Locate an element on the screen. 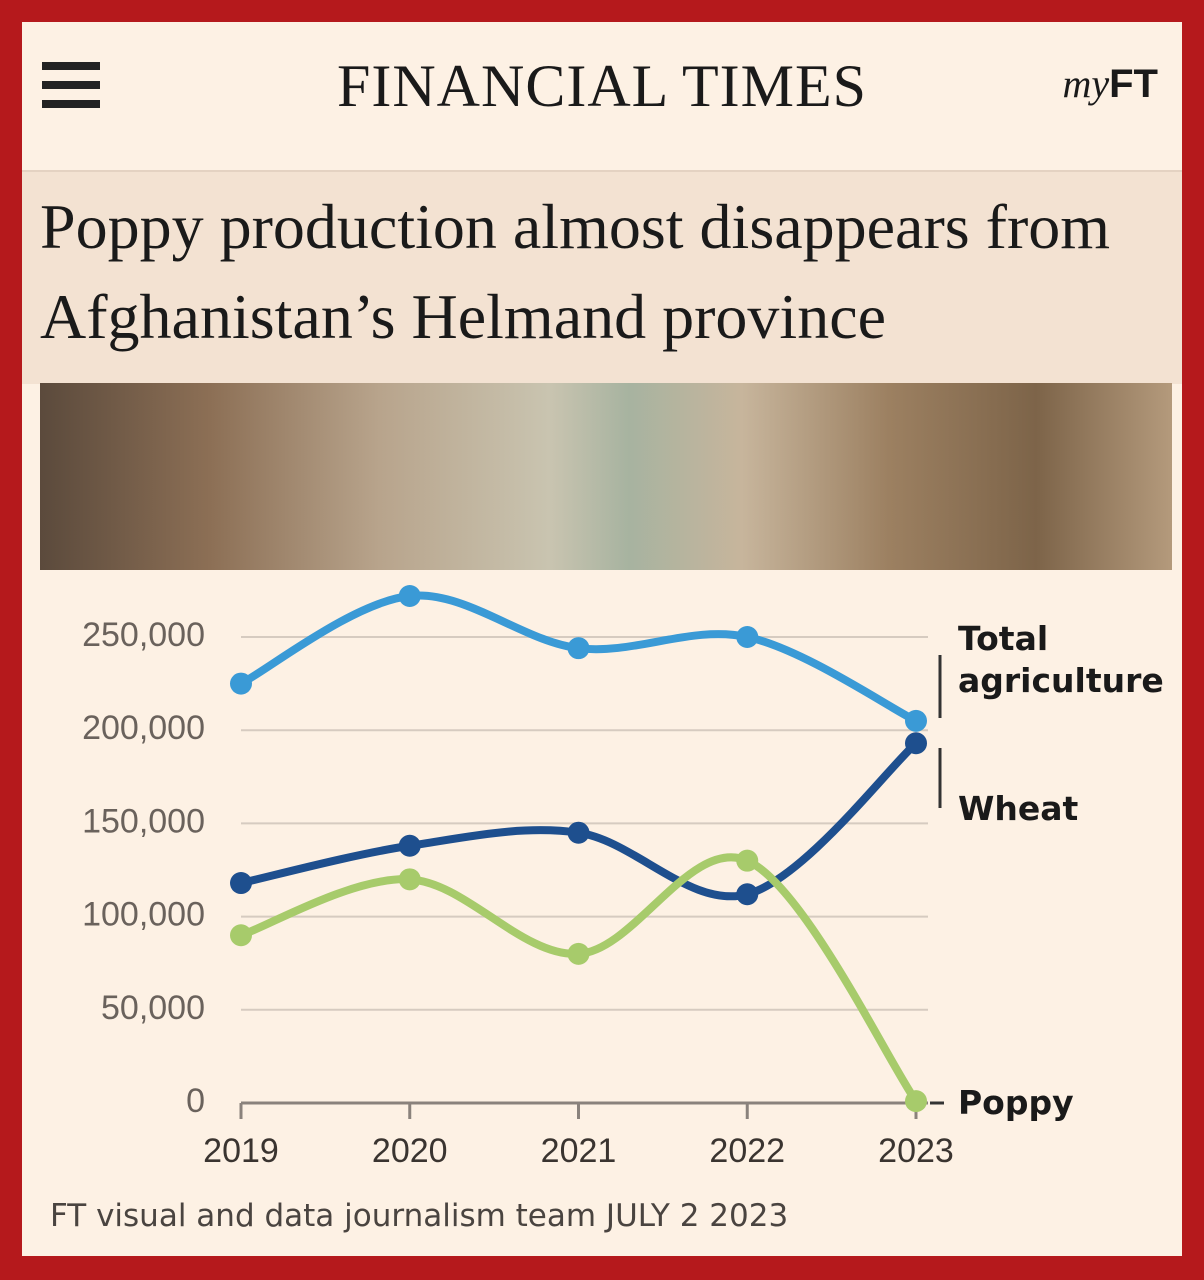  hero-image is located at coordinates (606, 476).